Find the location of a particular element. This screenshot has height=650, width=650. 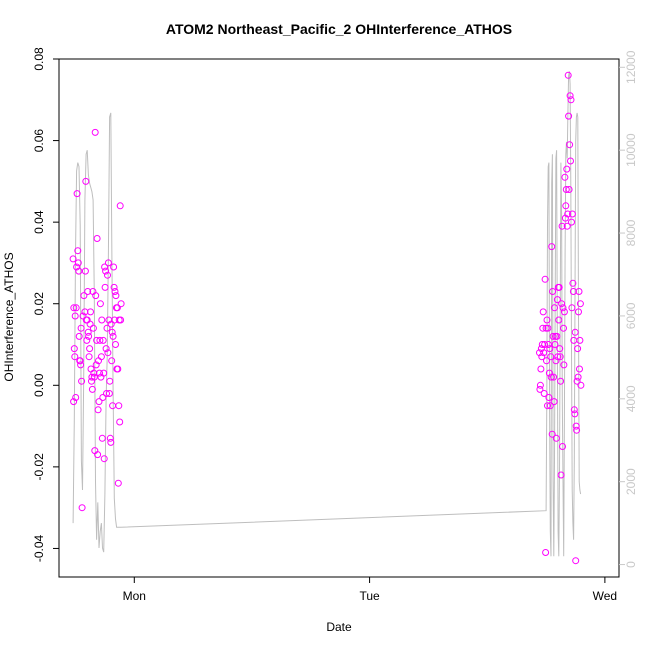

left-y-tick-label: 0.00 is located at coordinates (39, 385).